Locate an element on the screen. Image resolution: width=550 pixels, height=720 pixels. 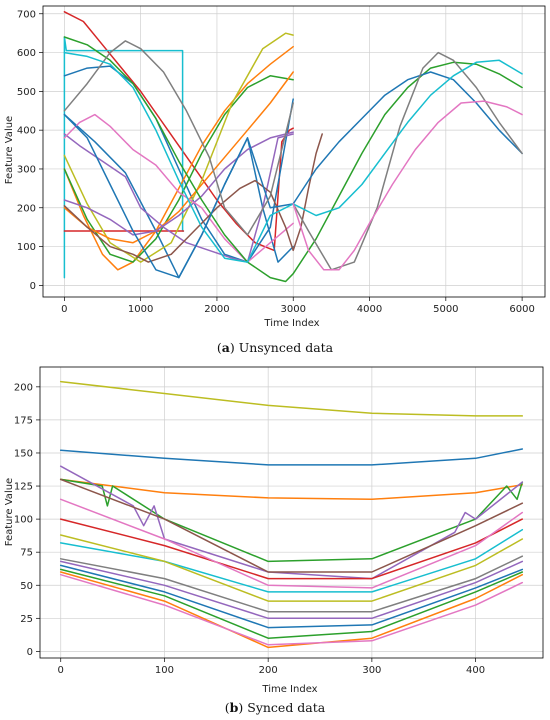
y-tick-label: 75 is located at coordinates (26, 553).